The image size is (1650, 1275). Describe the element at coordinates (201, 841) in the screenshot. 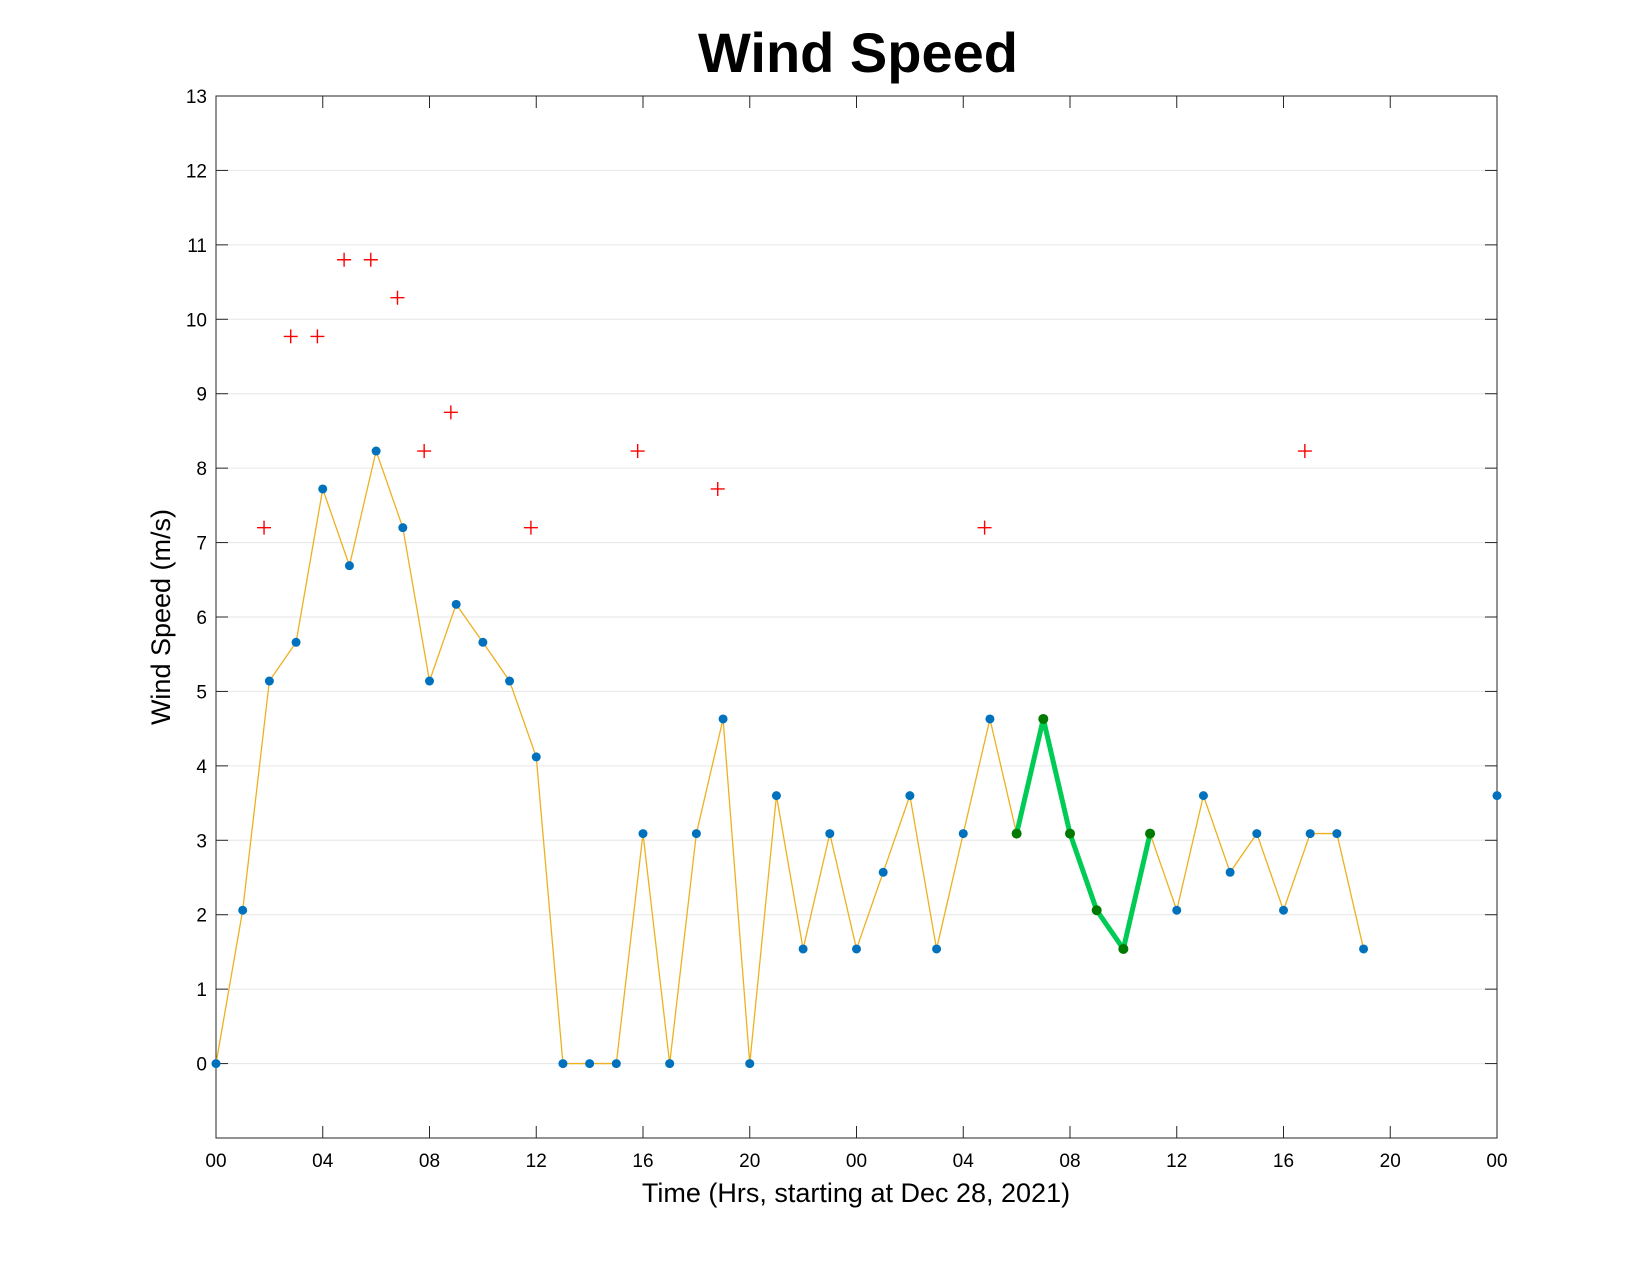

I see `y-tick-label: 3` at that location.